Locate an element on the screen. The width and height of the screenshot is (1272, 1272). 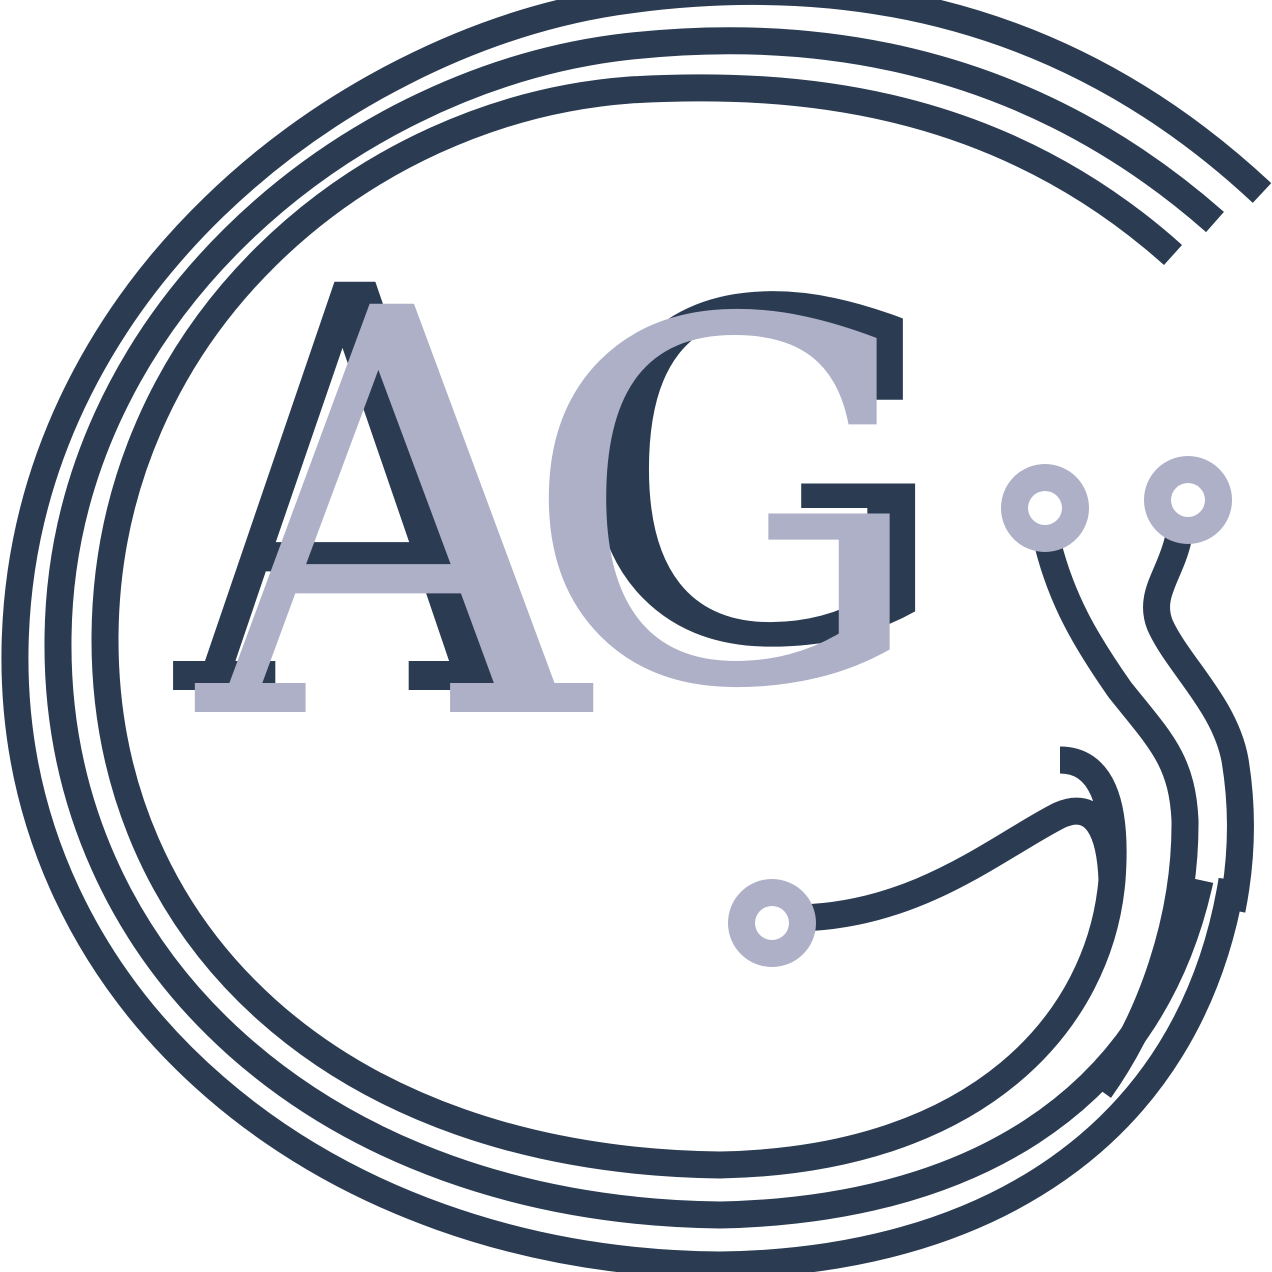
letter-g: G is located at coordinates (725, 507).